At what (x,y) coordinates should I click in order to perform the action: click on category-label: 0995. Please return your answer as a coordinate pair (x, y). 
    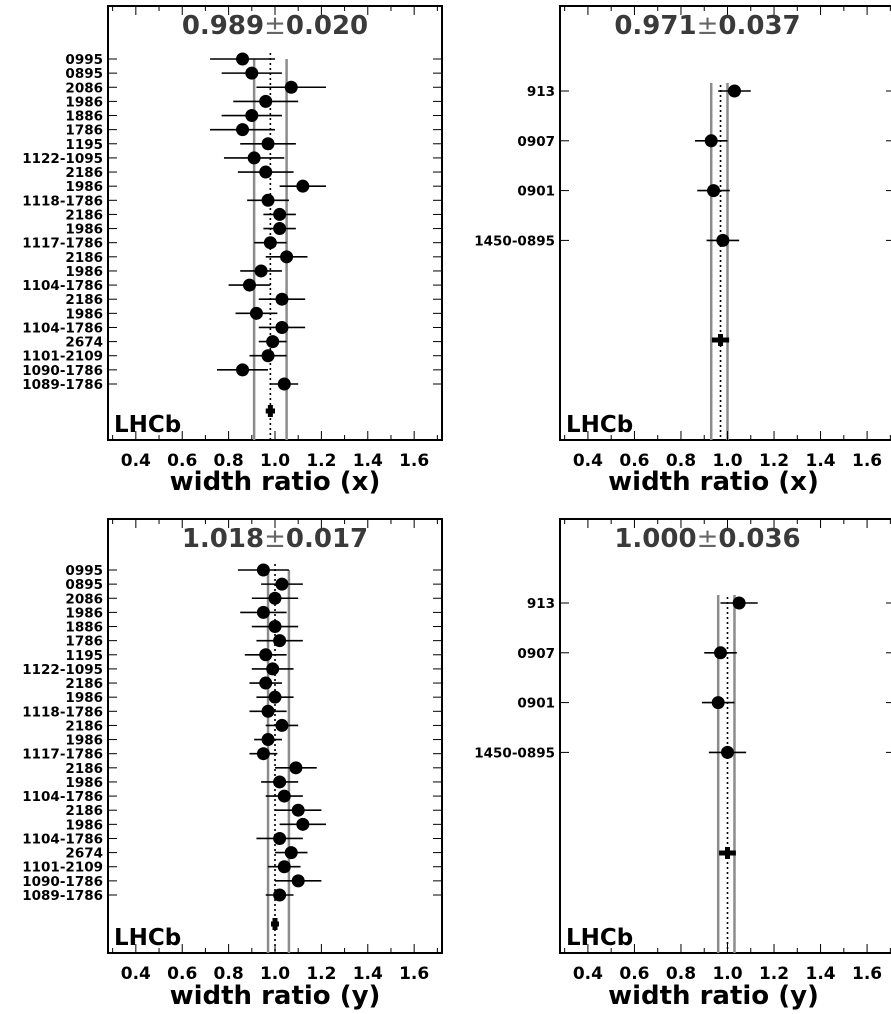
    Looking at the image, I should click on (84, 60).